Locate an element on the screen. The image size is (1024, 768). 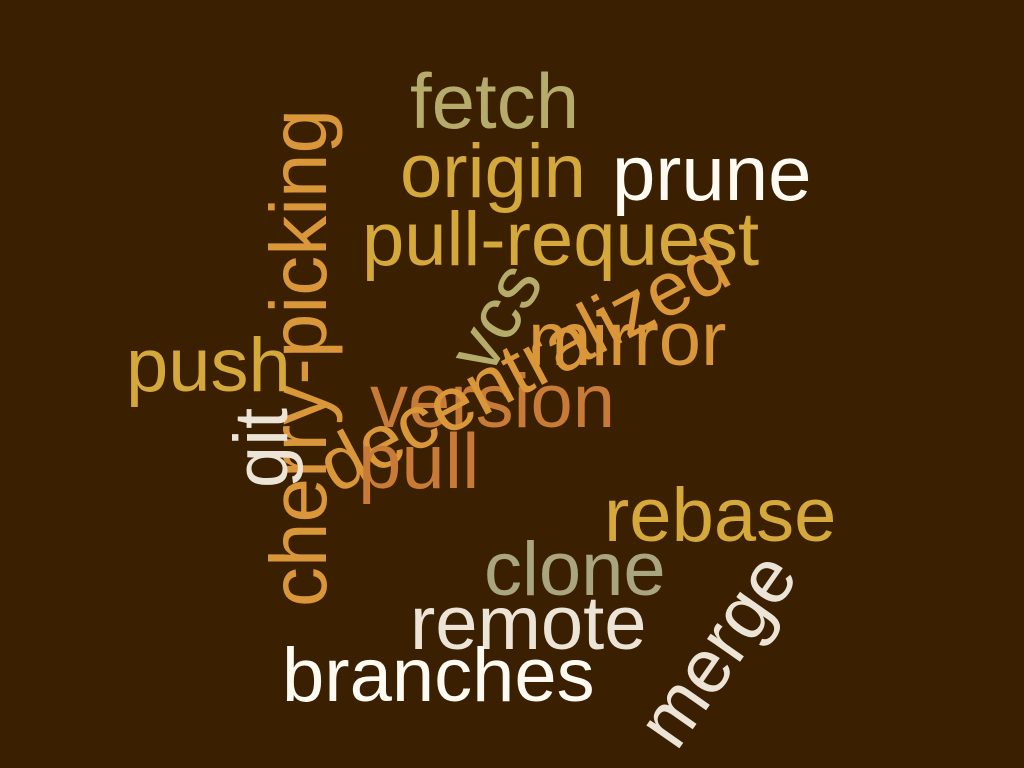
word-origin: origin is located at coordinates (493, 171).